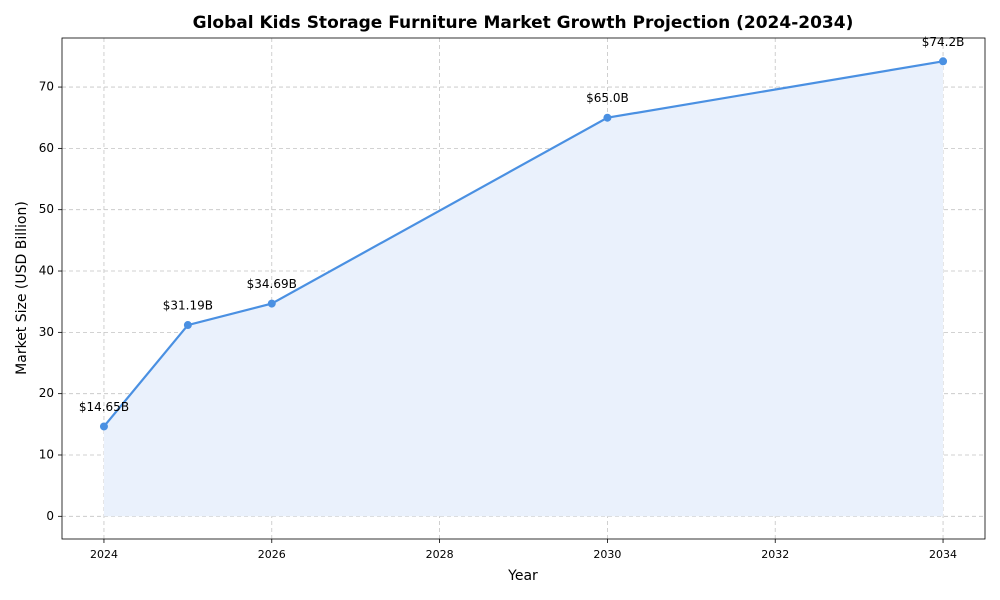  What do you see at coordinates (943, 42) in the screenshot?
I see `data-label: $74.2B` at bounding box center [943, 42].